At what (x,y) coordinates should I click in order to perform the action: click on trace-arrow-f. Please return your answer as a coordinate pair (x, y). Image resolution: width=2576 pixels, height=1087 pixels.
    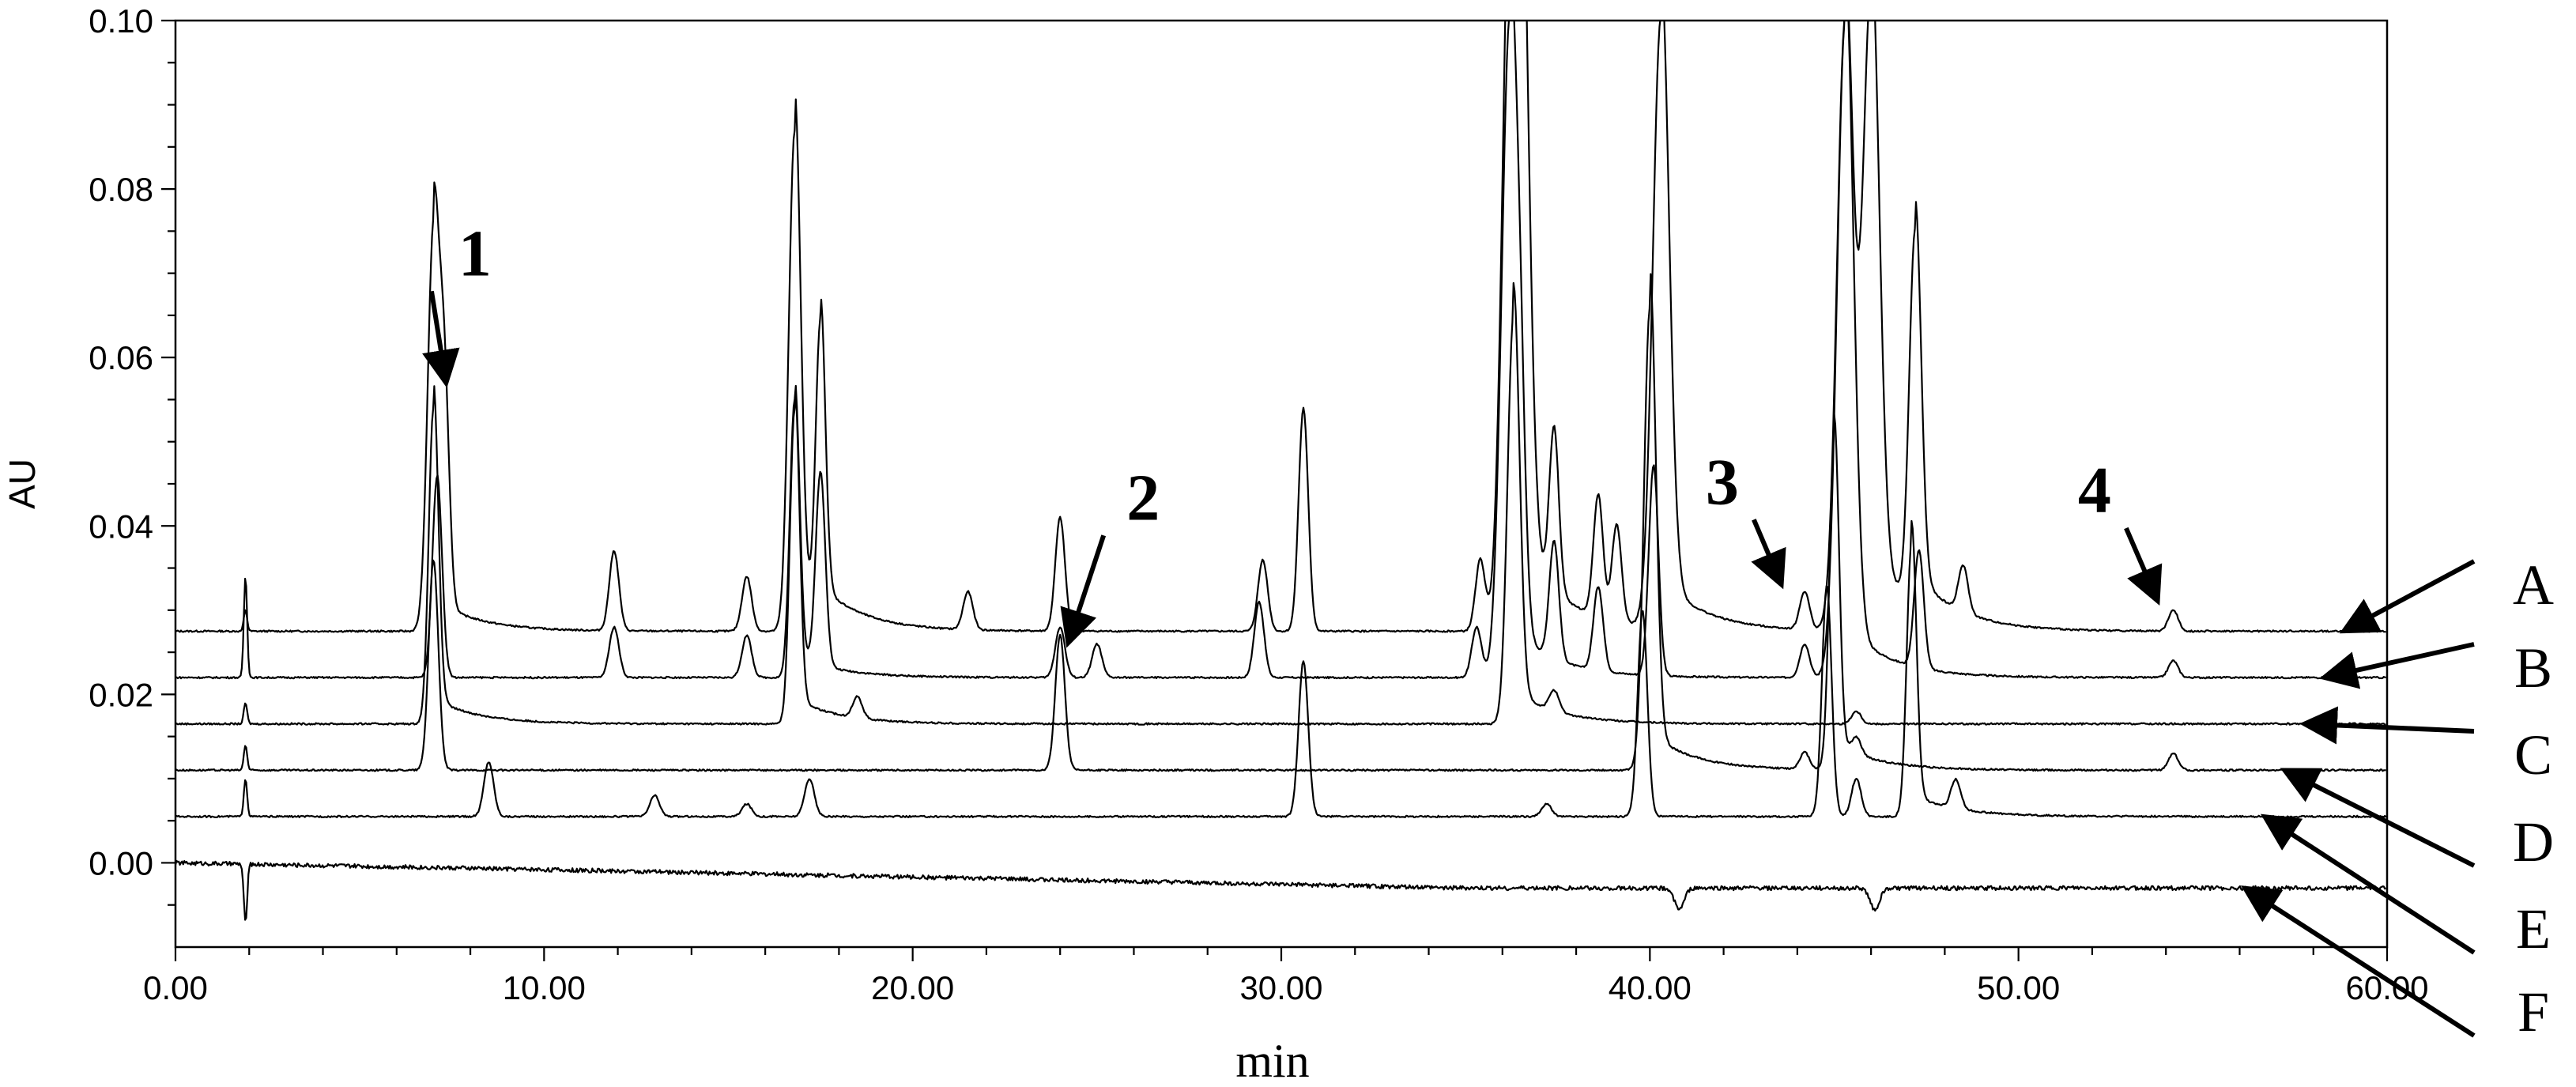
    Looking at the image, I should click on (2358, 962).